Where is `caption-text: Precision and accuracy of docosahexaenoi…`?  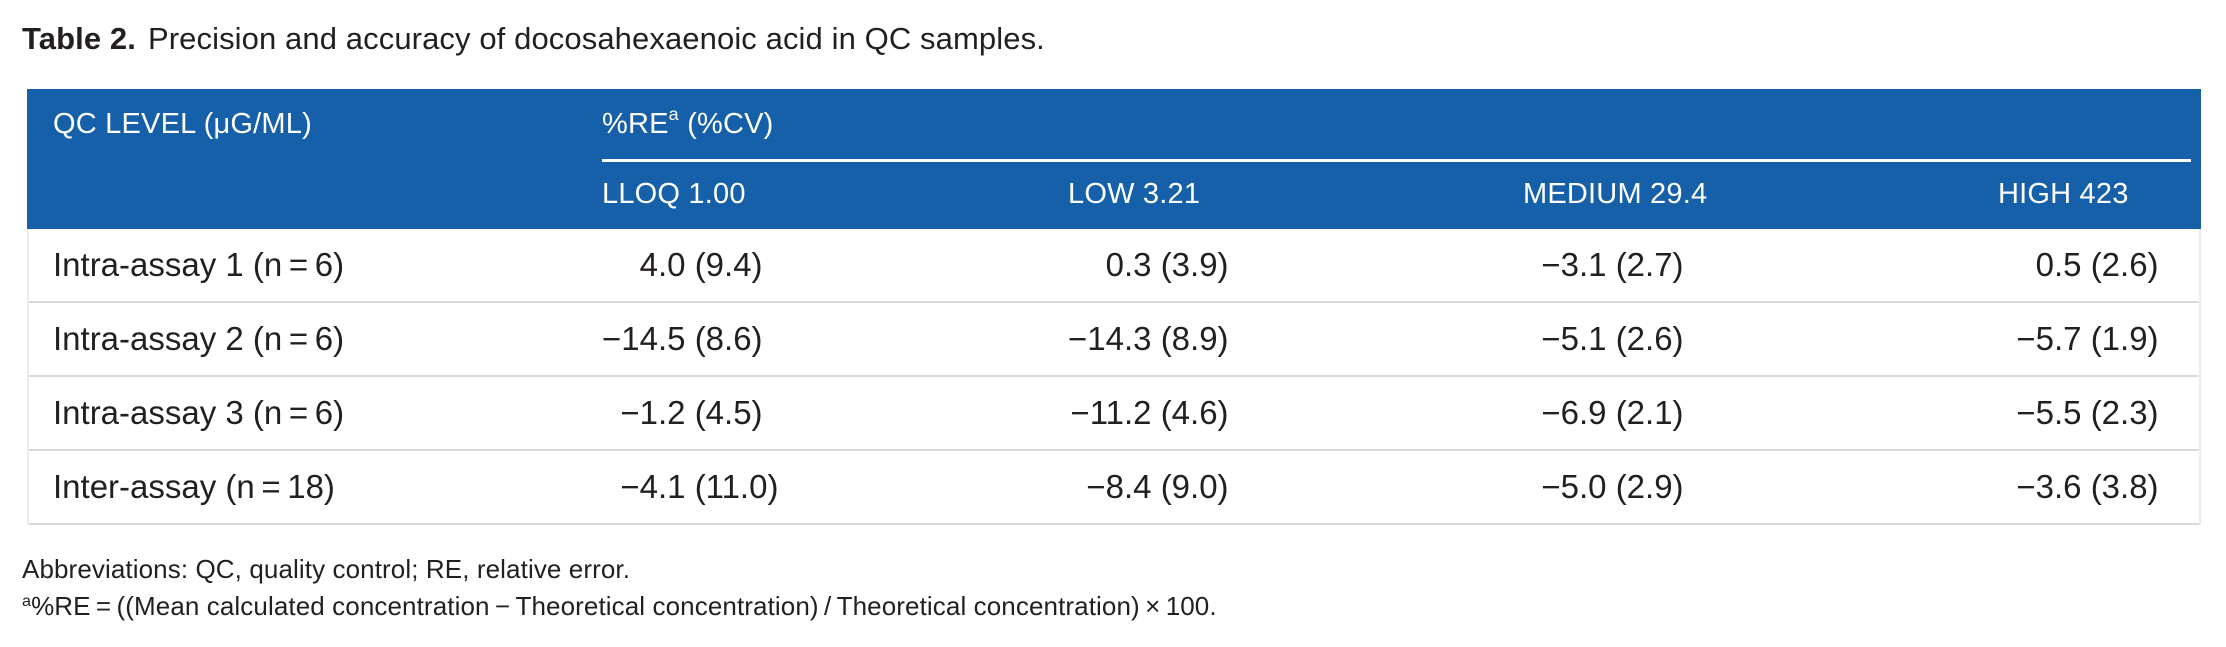 caption-text: Precision and accuracy of docosahexaenoi… is located at coordinates (596, 38).